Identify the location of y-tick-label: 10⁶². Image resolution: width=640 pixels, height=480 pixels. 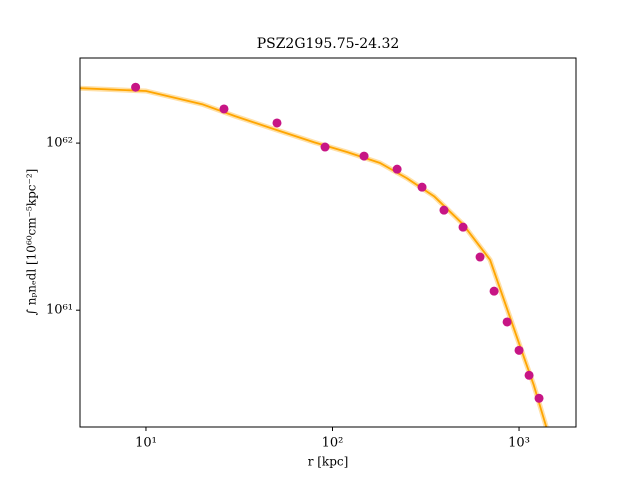
(59, 143).